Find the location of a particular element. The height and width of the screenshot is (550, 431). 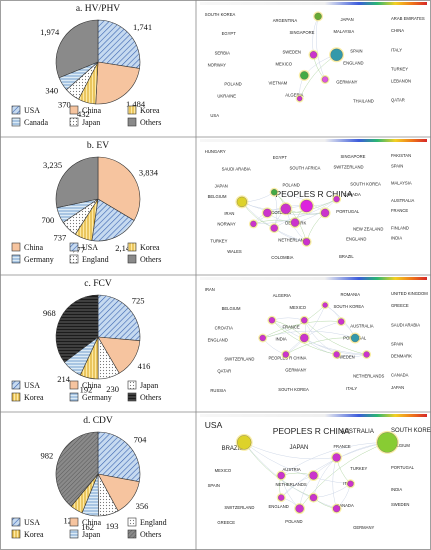

legend-label-korea: Korea is located at coordinates (34, 534).